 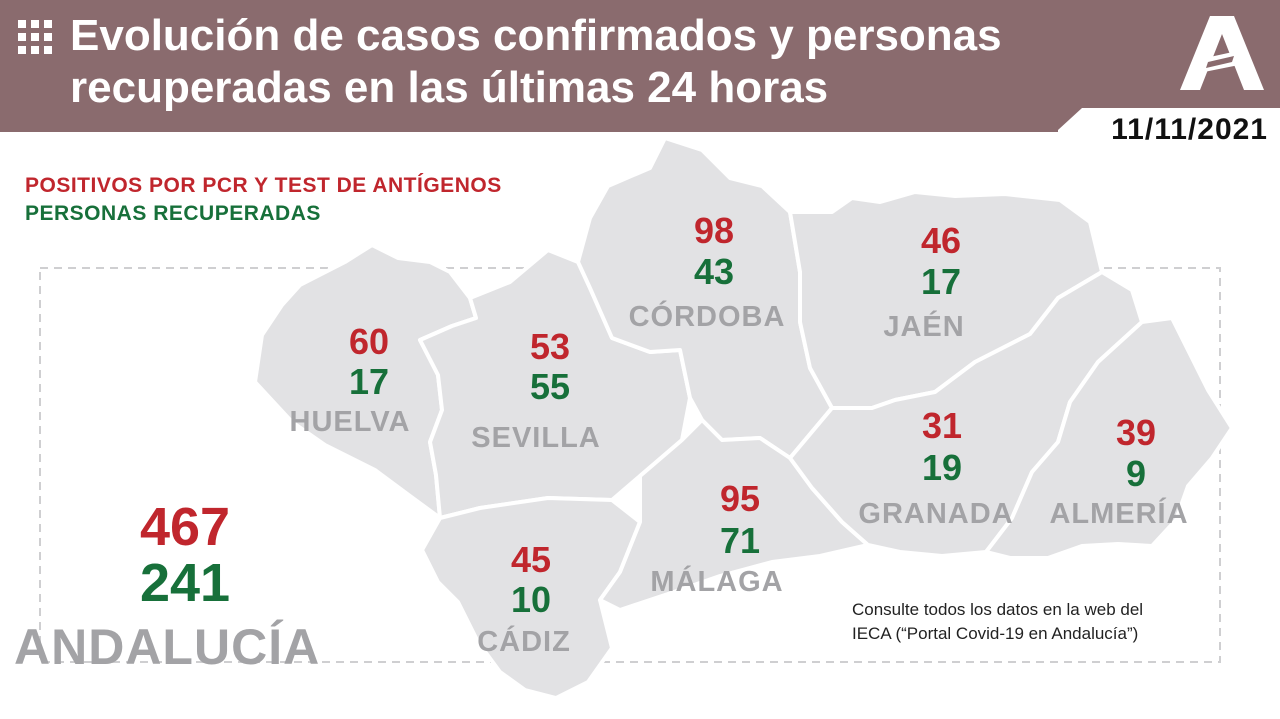 What do you see at coordinates (941, 240) in the screenshot?
I see `jaen-positives: 46` at bounding box center [941, 240].